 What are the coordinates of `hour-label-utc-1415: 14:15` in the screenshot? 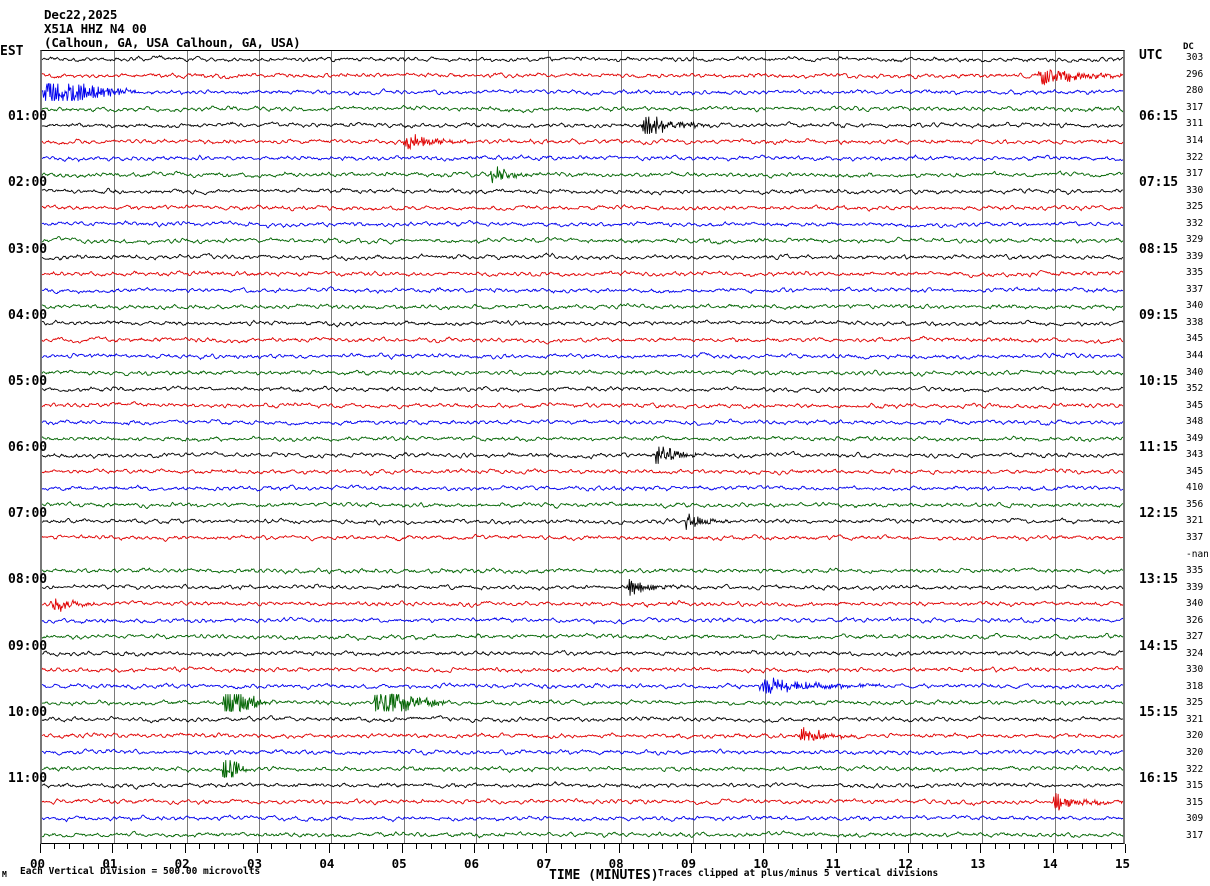 It's located at (1159, 646).